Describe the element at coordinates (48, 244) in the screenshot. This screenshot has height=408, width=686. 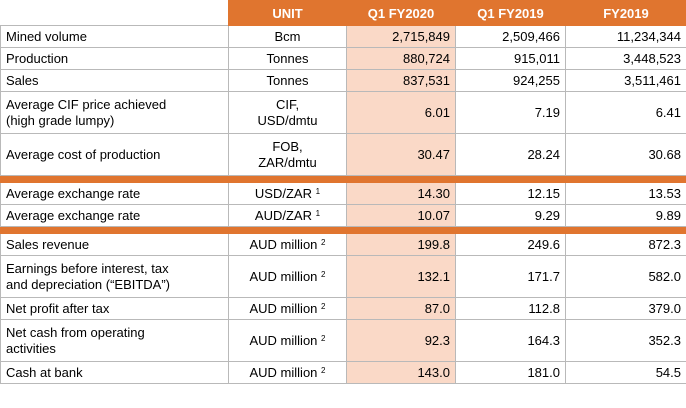
I see `row-label-line: Sales revenue` at that location.